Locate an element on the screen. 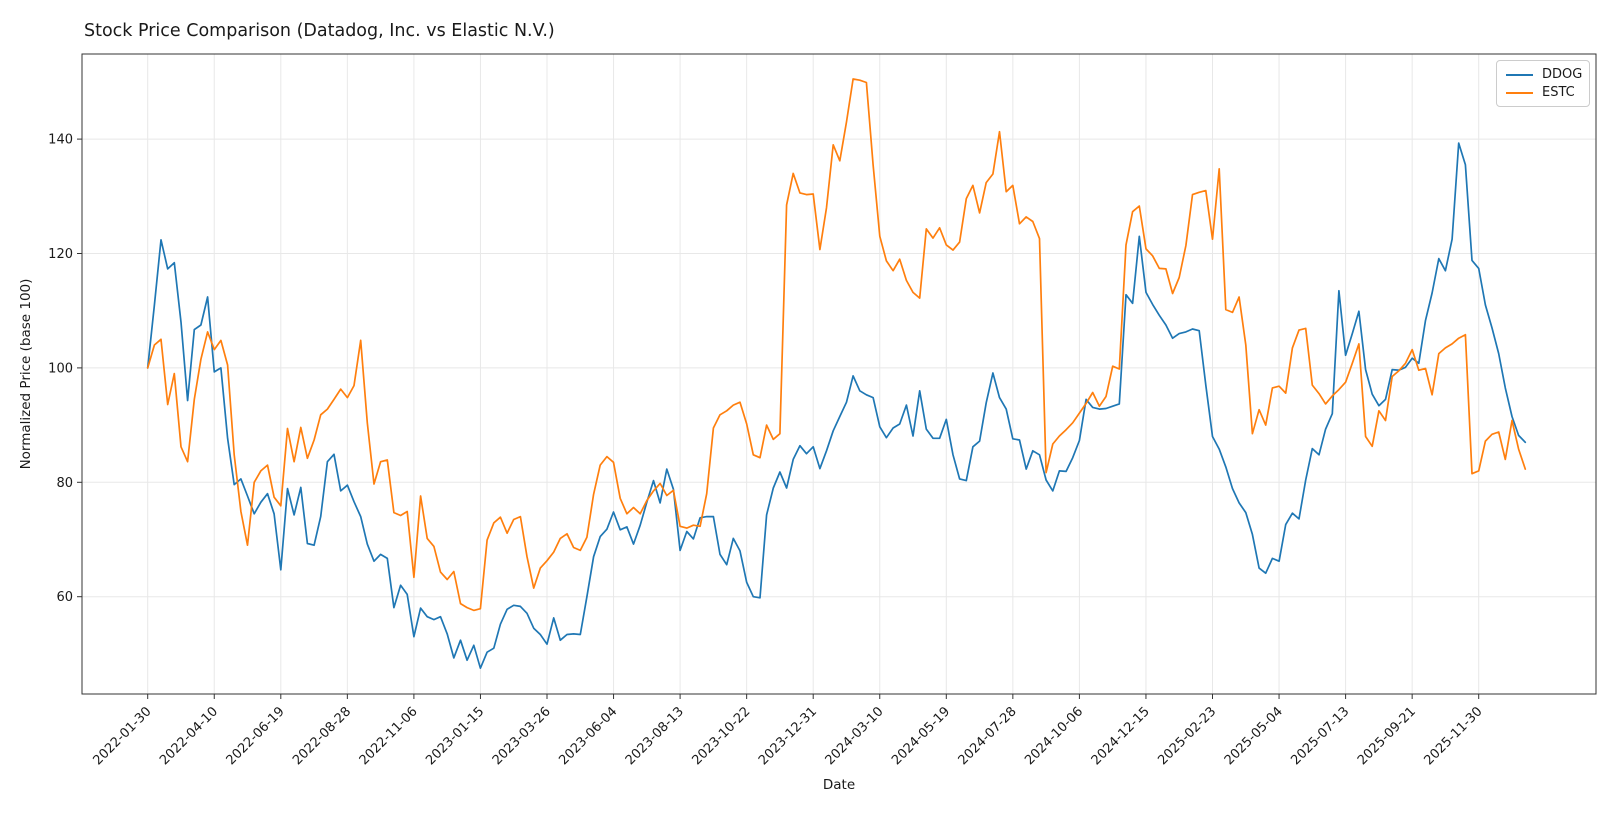 The width and height of the screenshot is (1620, 819). ddog-line-swatch is located at coordinates (1519, 74).